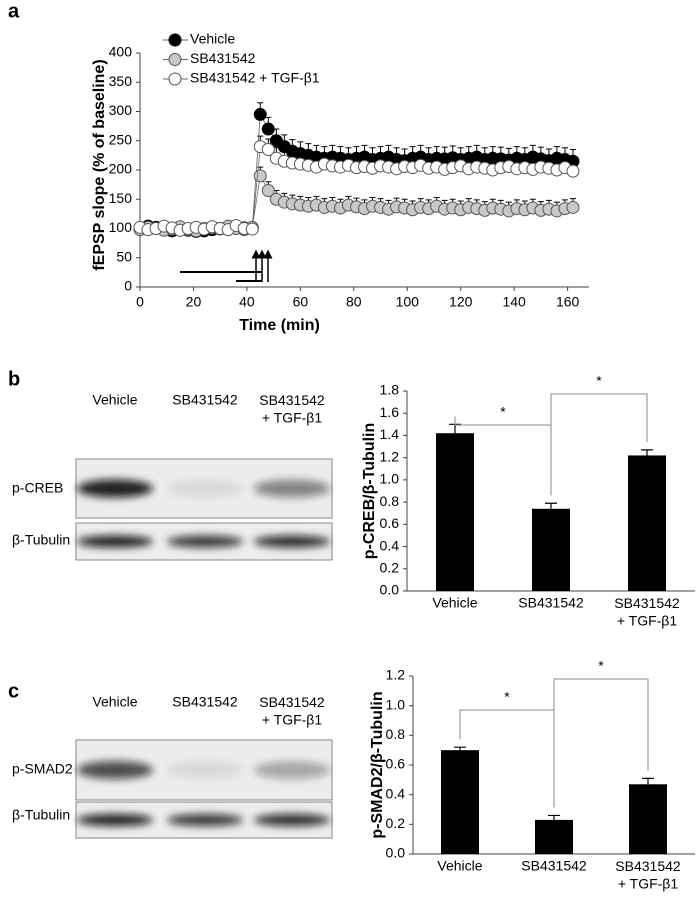  I want to click on legend-label: SB431542, so click(223, 58).